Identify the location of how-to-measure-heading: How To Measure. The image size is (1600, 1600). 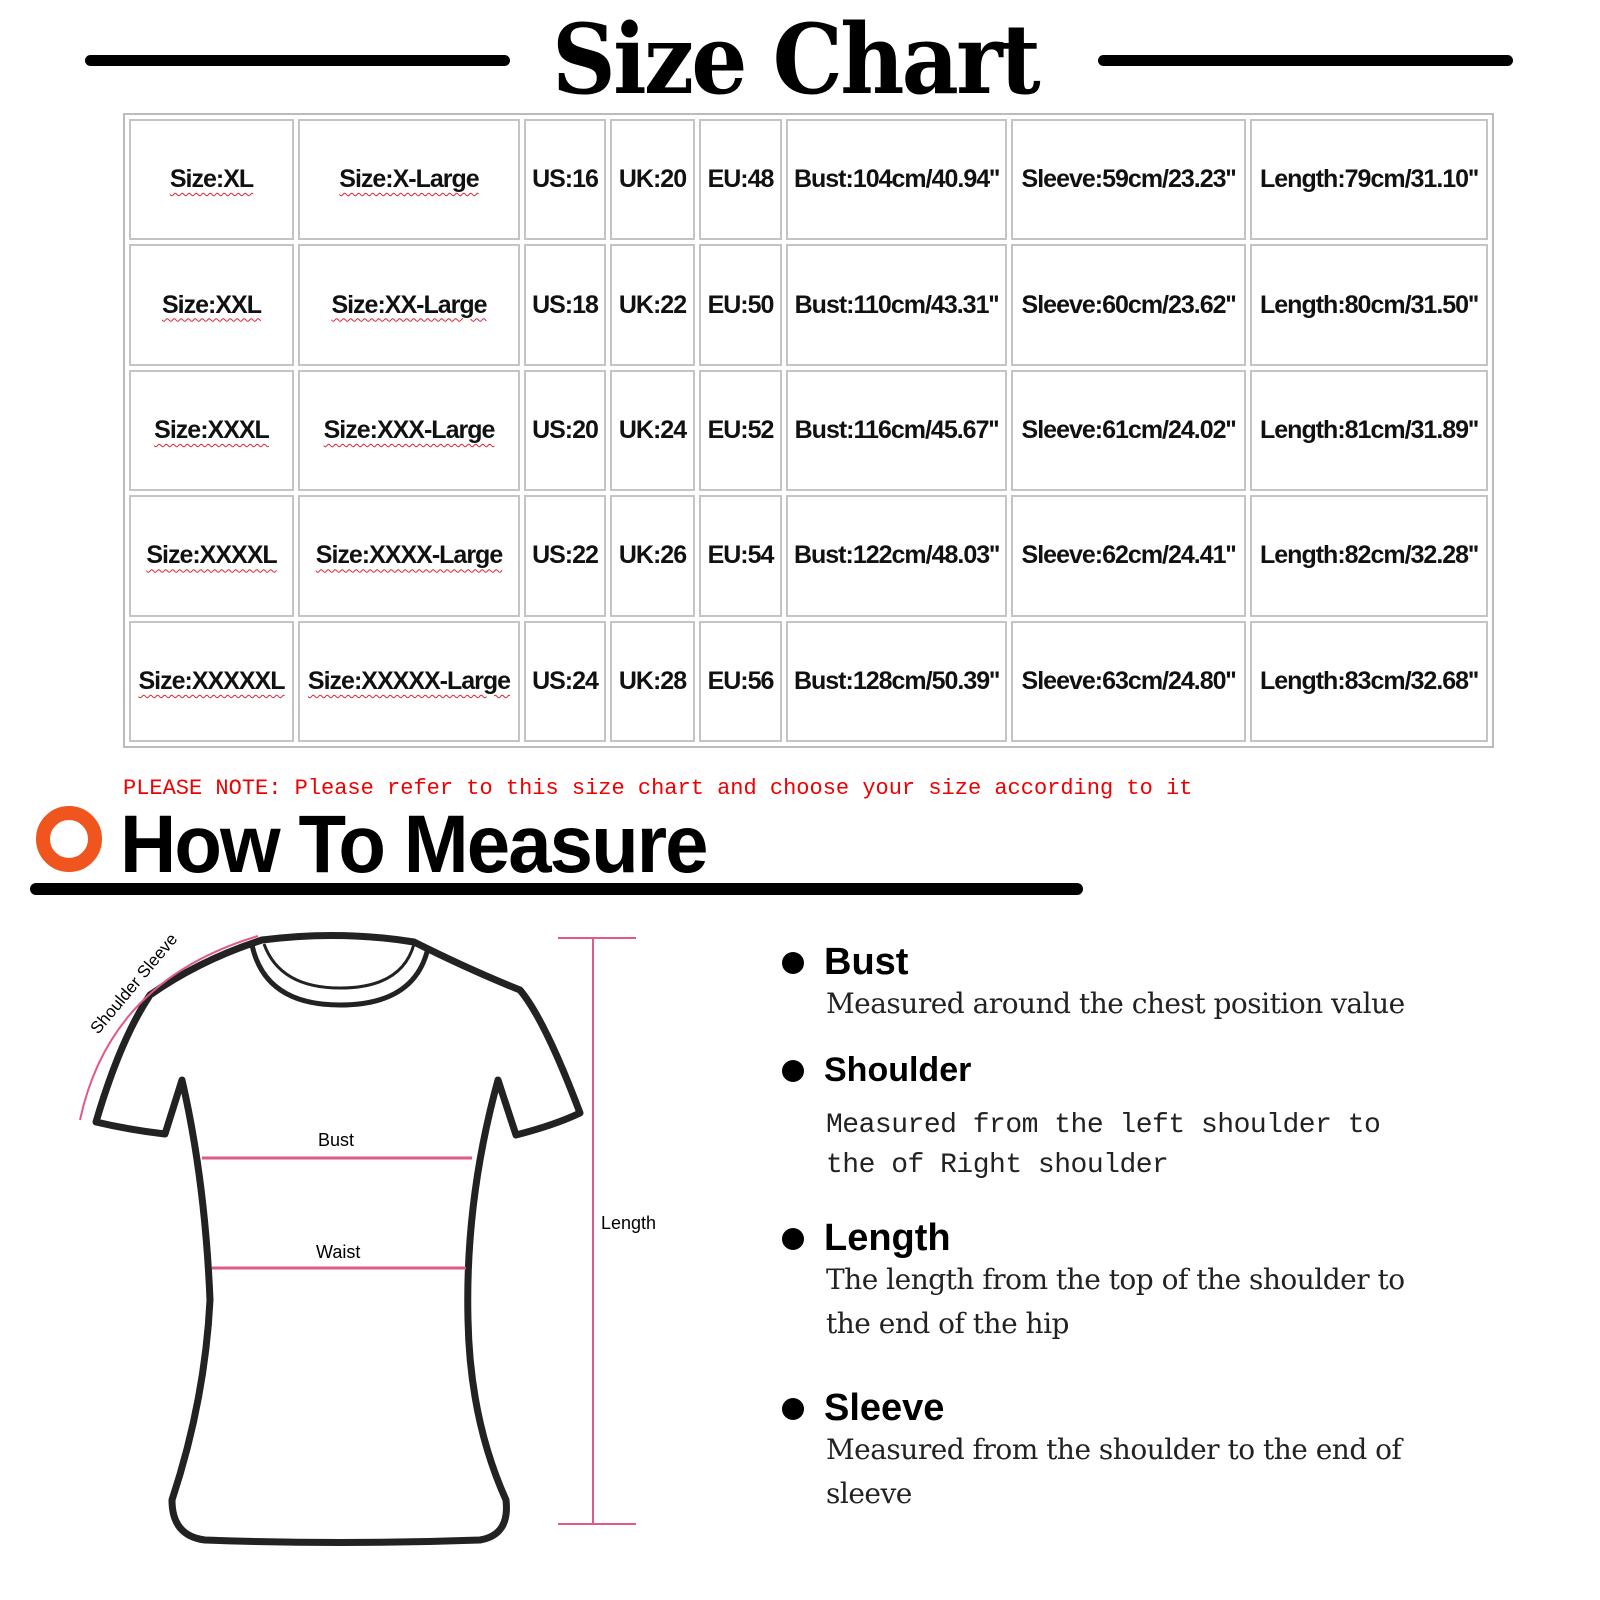
(414, 844).